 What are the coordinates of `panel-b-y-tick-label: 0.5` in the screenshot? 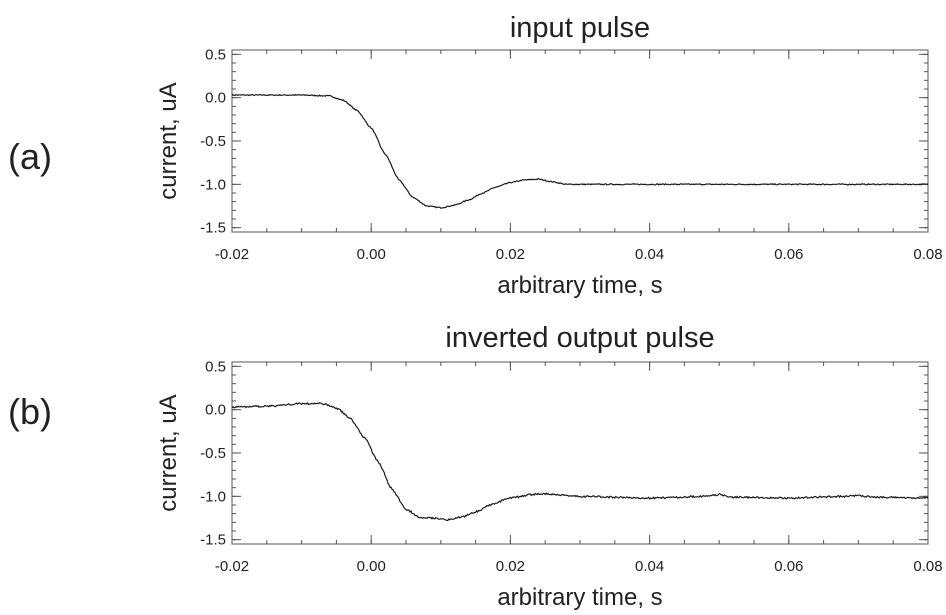 It's located at (215, 366).